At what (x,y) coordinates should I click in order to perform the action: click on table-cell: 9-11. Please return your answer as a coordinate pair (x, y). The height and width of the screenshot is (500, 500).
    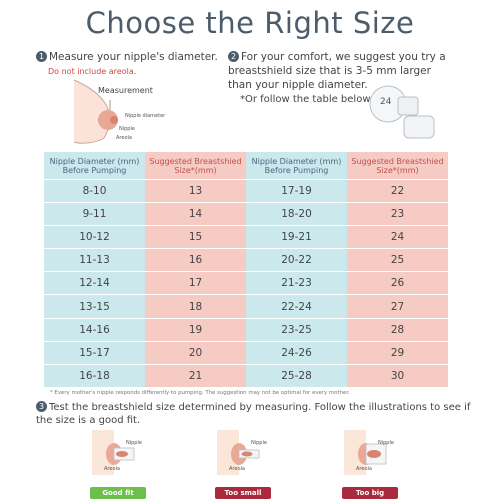
    Looking at the image, I should click on (94, 215).